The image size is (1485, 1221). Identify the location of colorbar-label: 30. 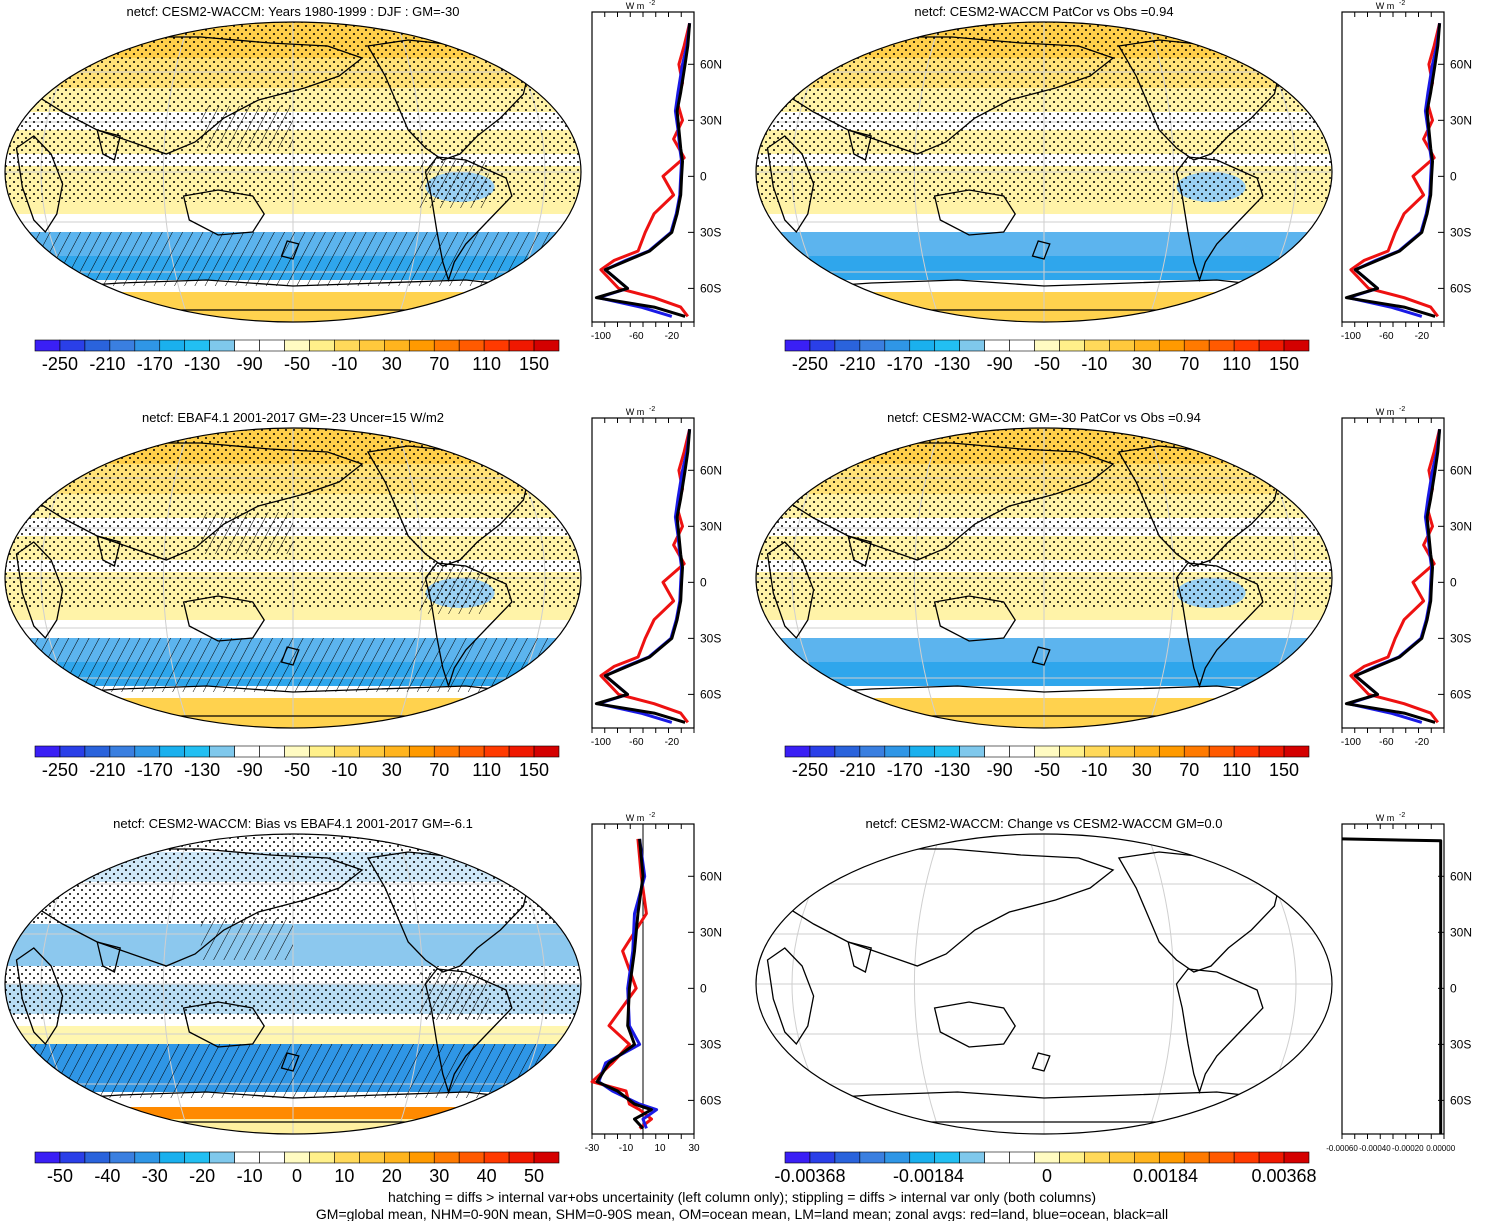
(392, 364).